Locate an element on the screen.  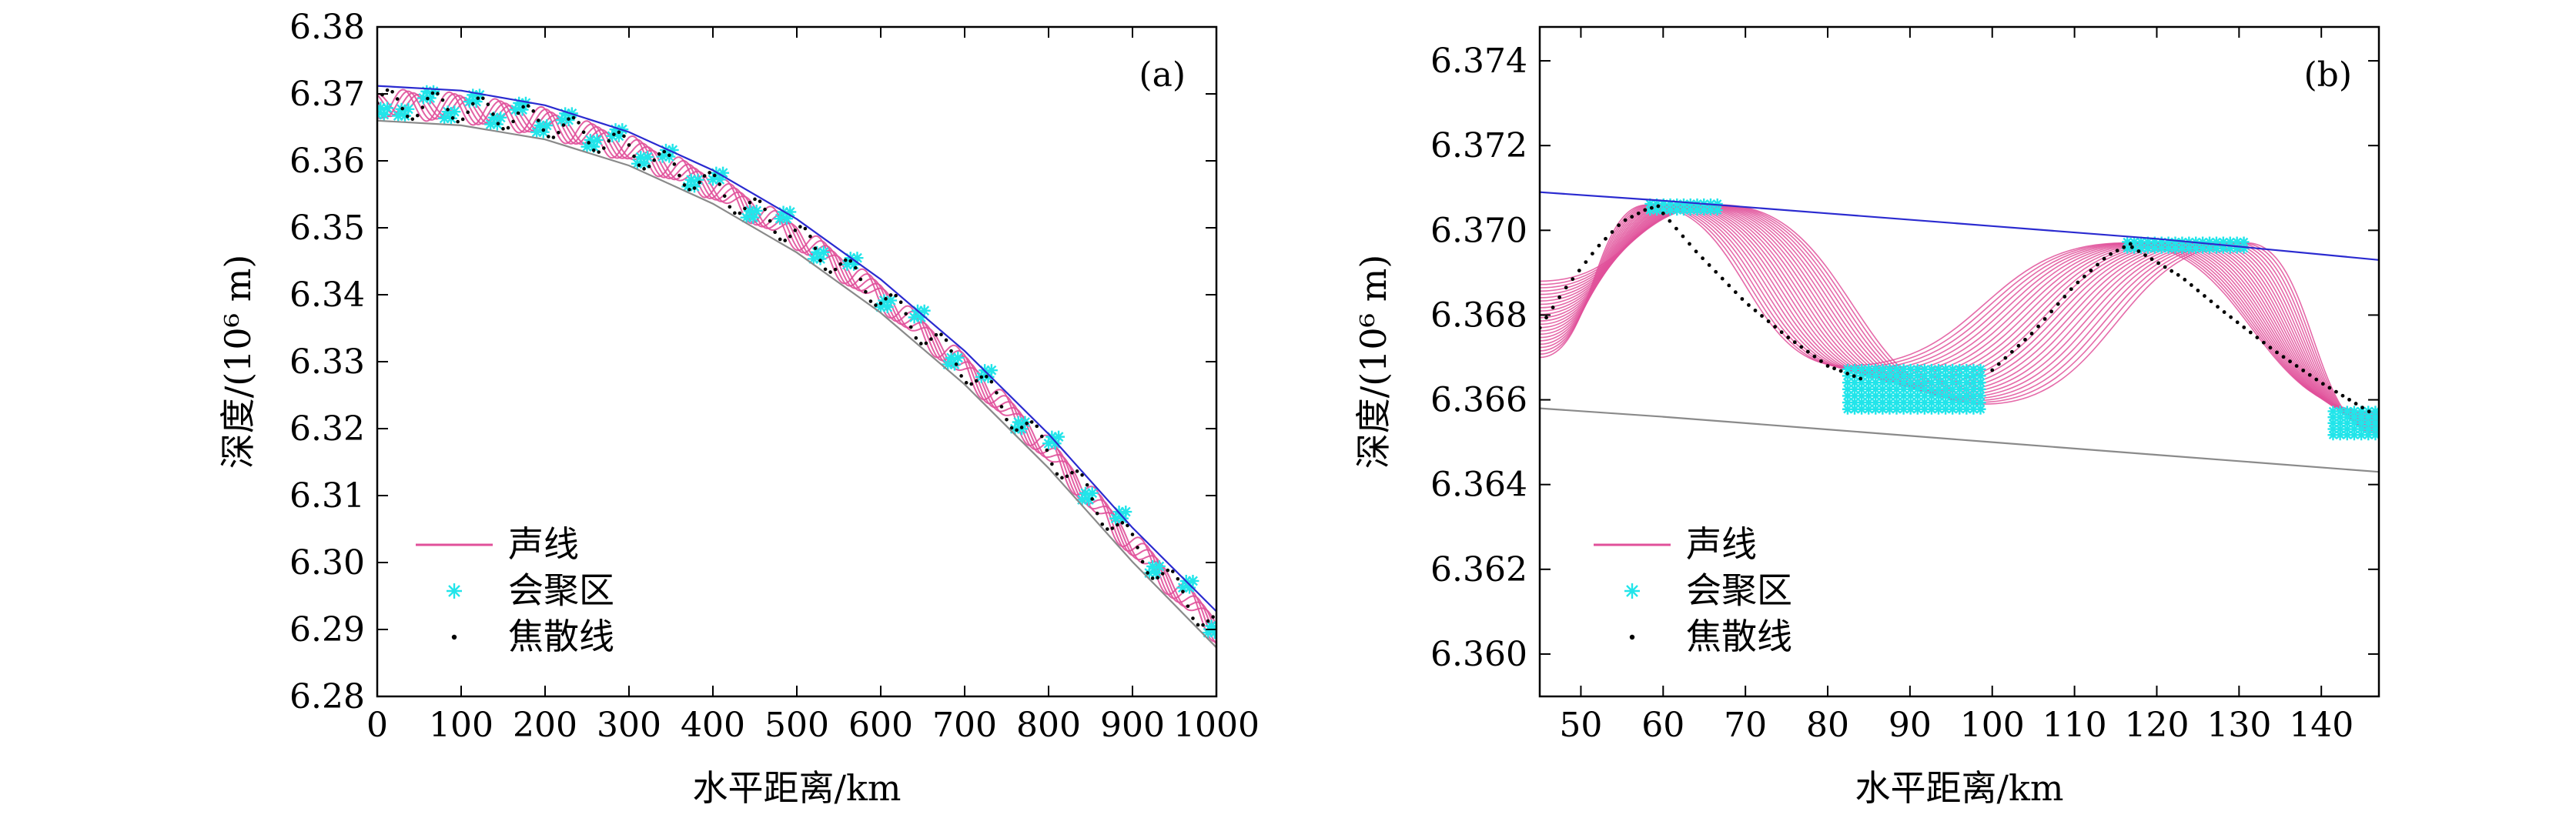
y-tick-label: 6.34 is located at coordinates (327, 295).